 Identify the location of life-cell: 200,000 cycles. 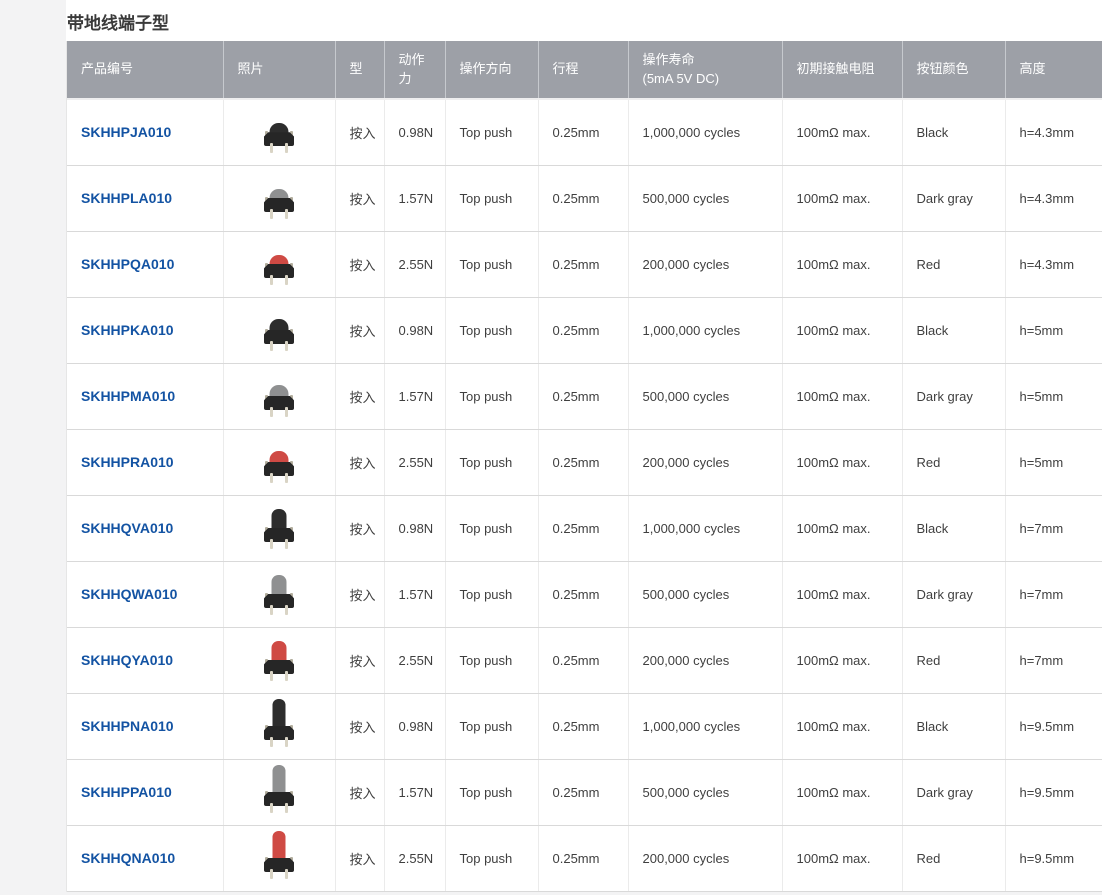
(705, 264).